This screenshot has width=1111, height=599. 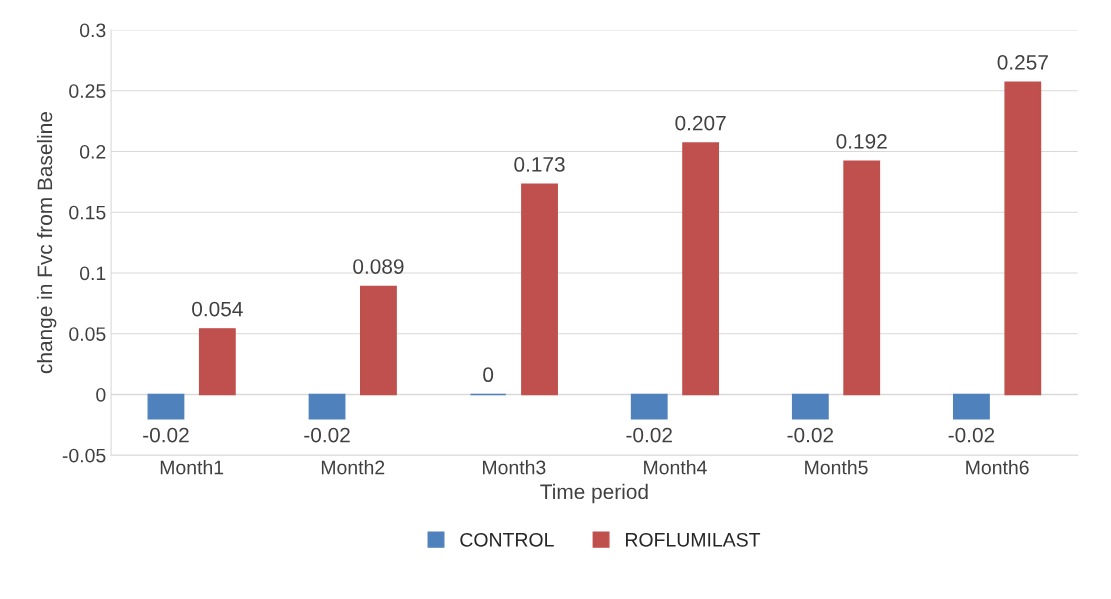 What do you see at coordinates (675, 467) in the screenshot?
I see `x-tick-label: Month4` at bounding box center [675, 467].